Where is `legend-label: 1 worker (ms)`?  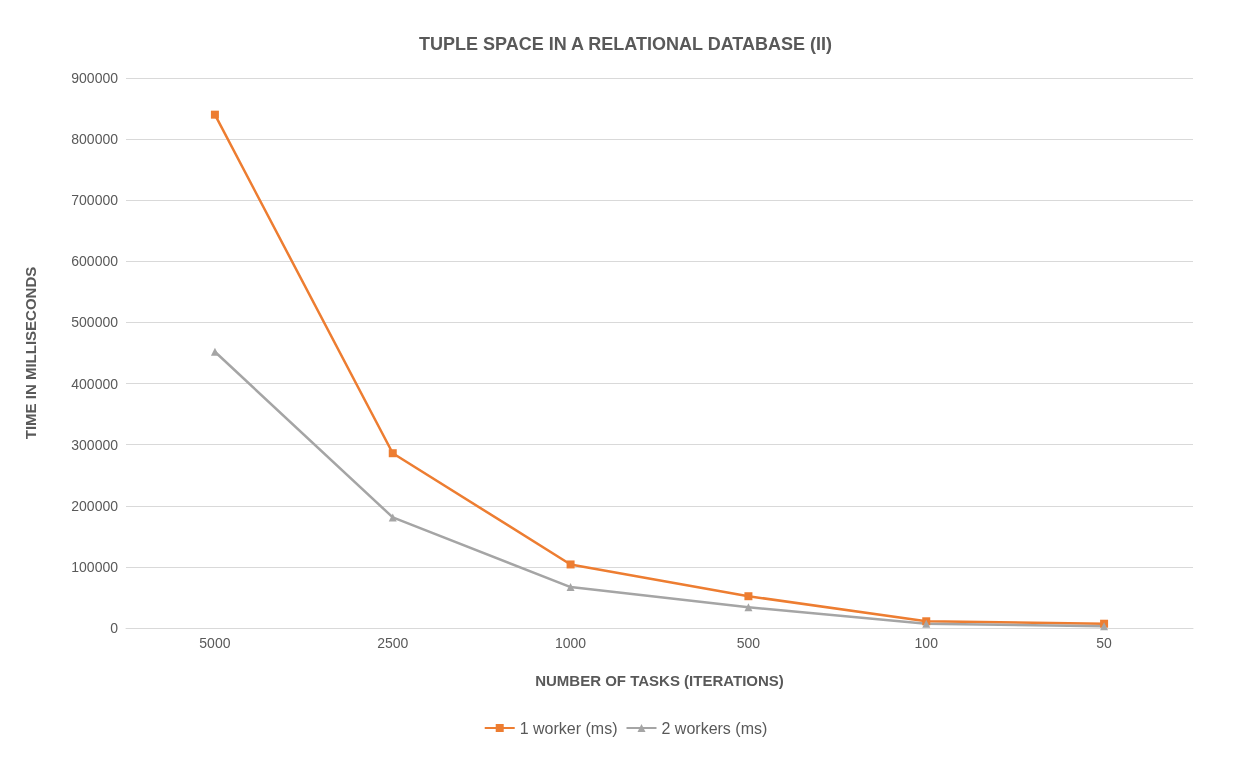
legend-label: 1 worker (ms) is located at coordinates (568, 728).